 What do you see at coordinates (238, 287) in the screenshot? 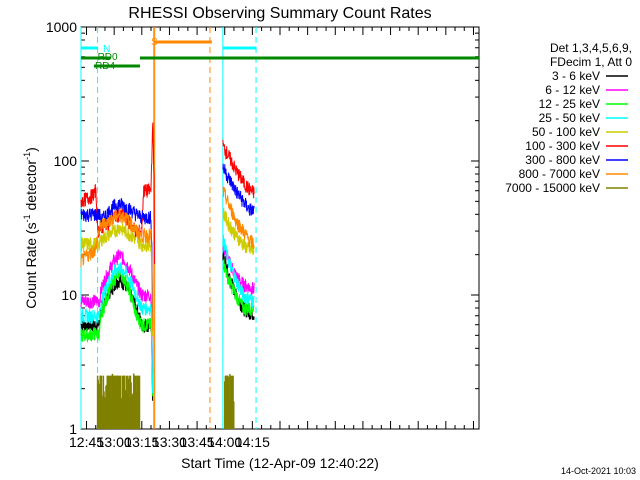
I see `series-line-2-post` at bounding box center [238, 287].